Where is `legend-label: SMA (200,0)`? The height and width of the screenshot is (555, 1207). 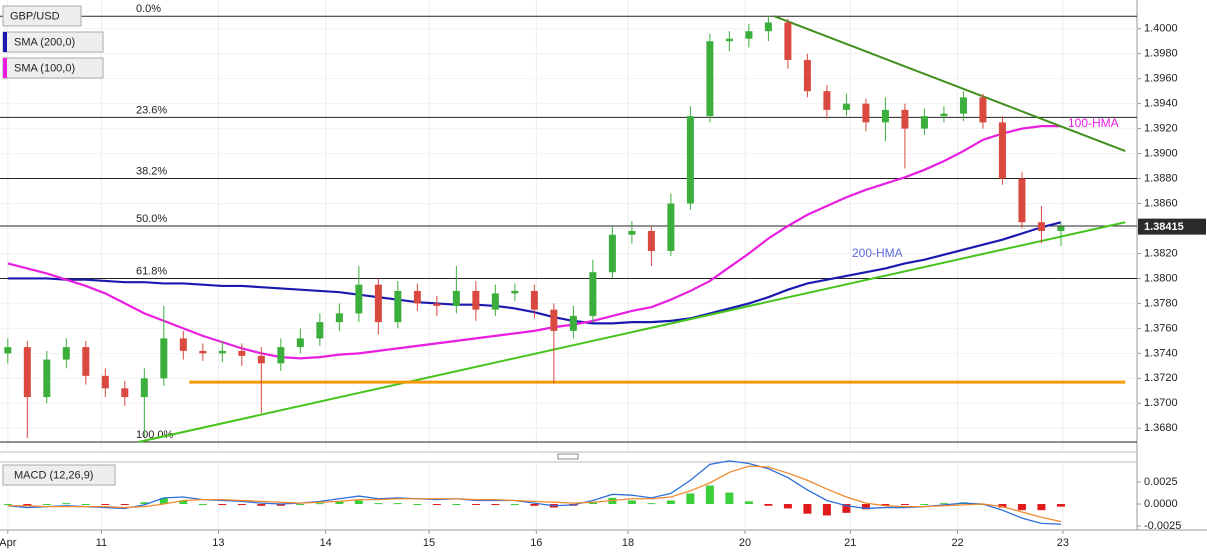 legend-label: SMA (200,0) is located at coordinates (44, 42).